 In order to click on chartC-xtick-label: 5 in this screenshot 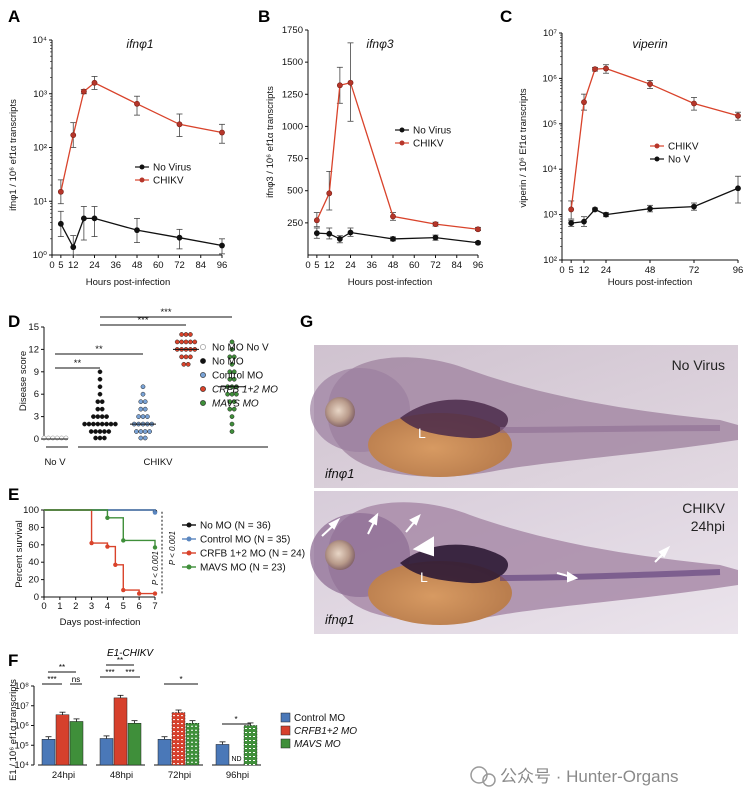, I will do `click(571, 270)`.